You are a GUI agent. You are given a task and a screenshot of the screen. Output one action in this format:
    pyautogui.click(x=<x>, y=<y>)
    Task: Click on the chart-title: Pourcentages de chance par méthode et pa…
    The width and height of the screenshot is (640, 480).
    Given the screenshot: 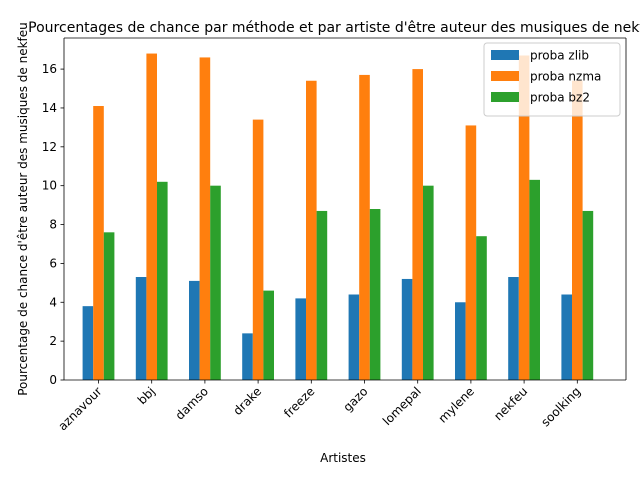 What is the action you would take?
    pyautogui.click(x=334, y=28)
    